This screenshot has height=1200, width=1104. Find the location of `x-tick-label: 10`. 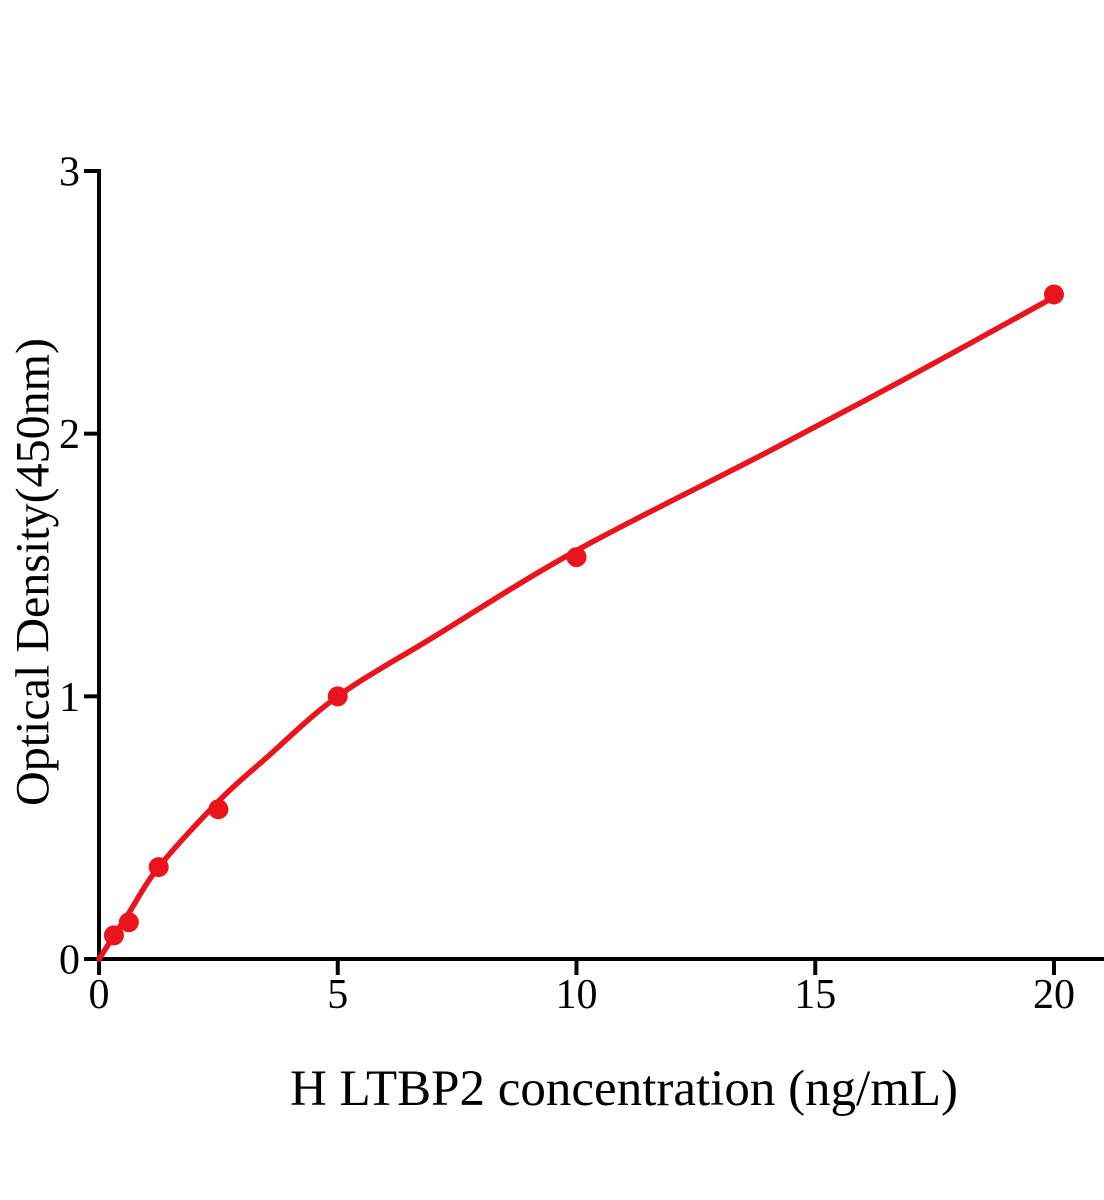

x-tick-label: 10 is located at coordinates (577, 995).